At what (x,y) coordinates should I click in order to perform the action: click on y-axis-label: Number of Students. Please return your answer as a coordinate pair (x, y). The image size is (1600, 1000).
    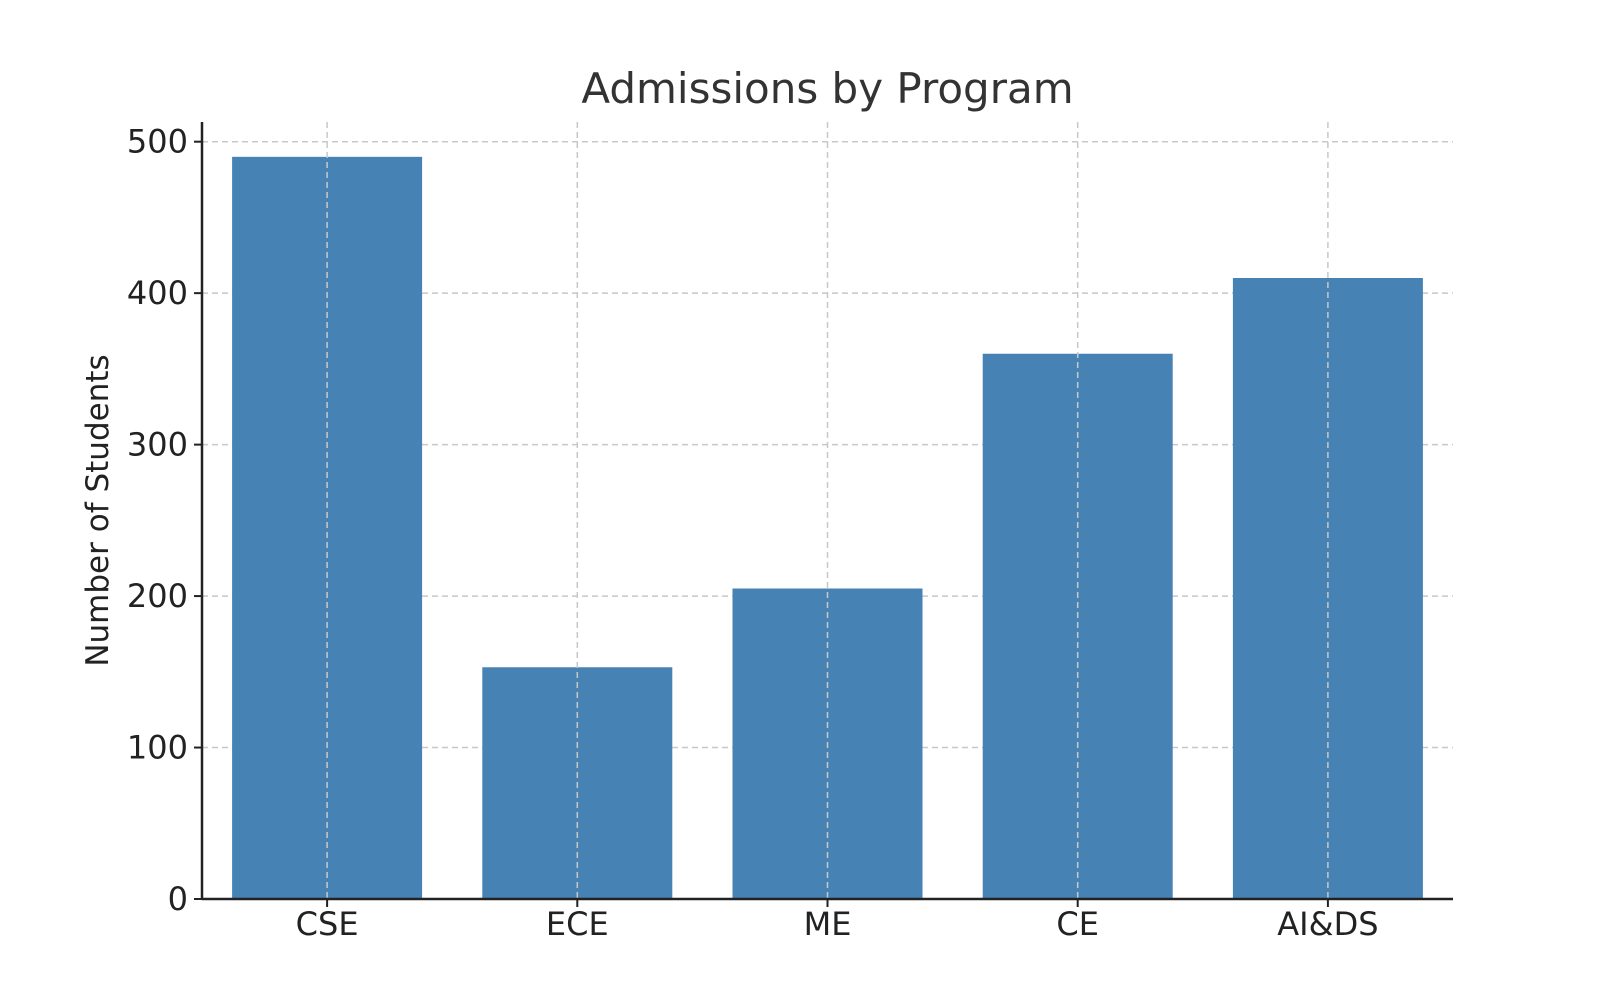
    Looking at the image, I should click on (98, 510).